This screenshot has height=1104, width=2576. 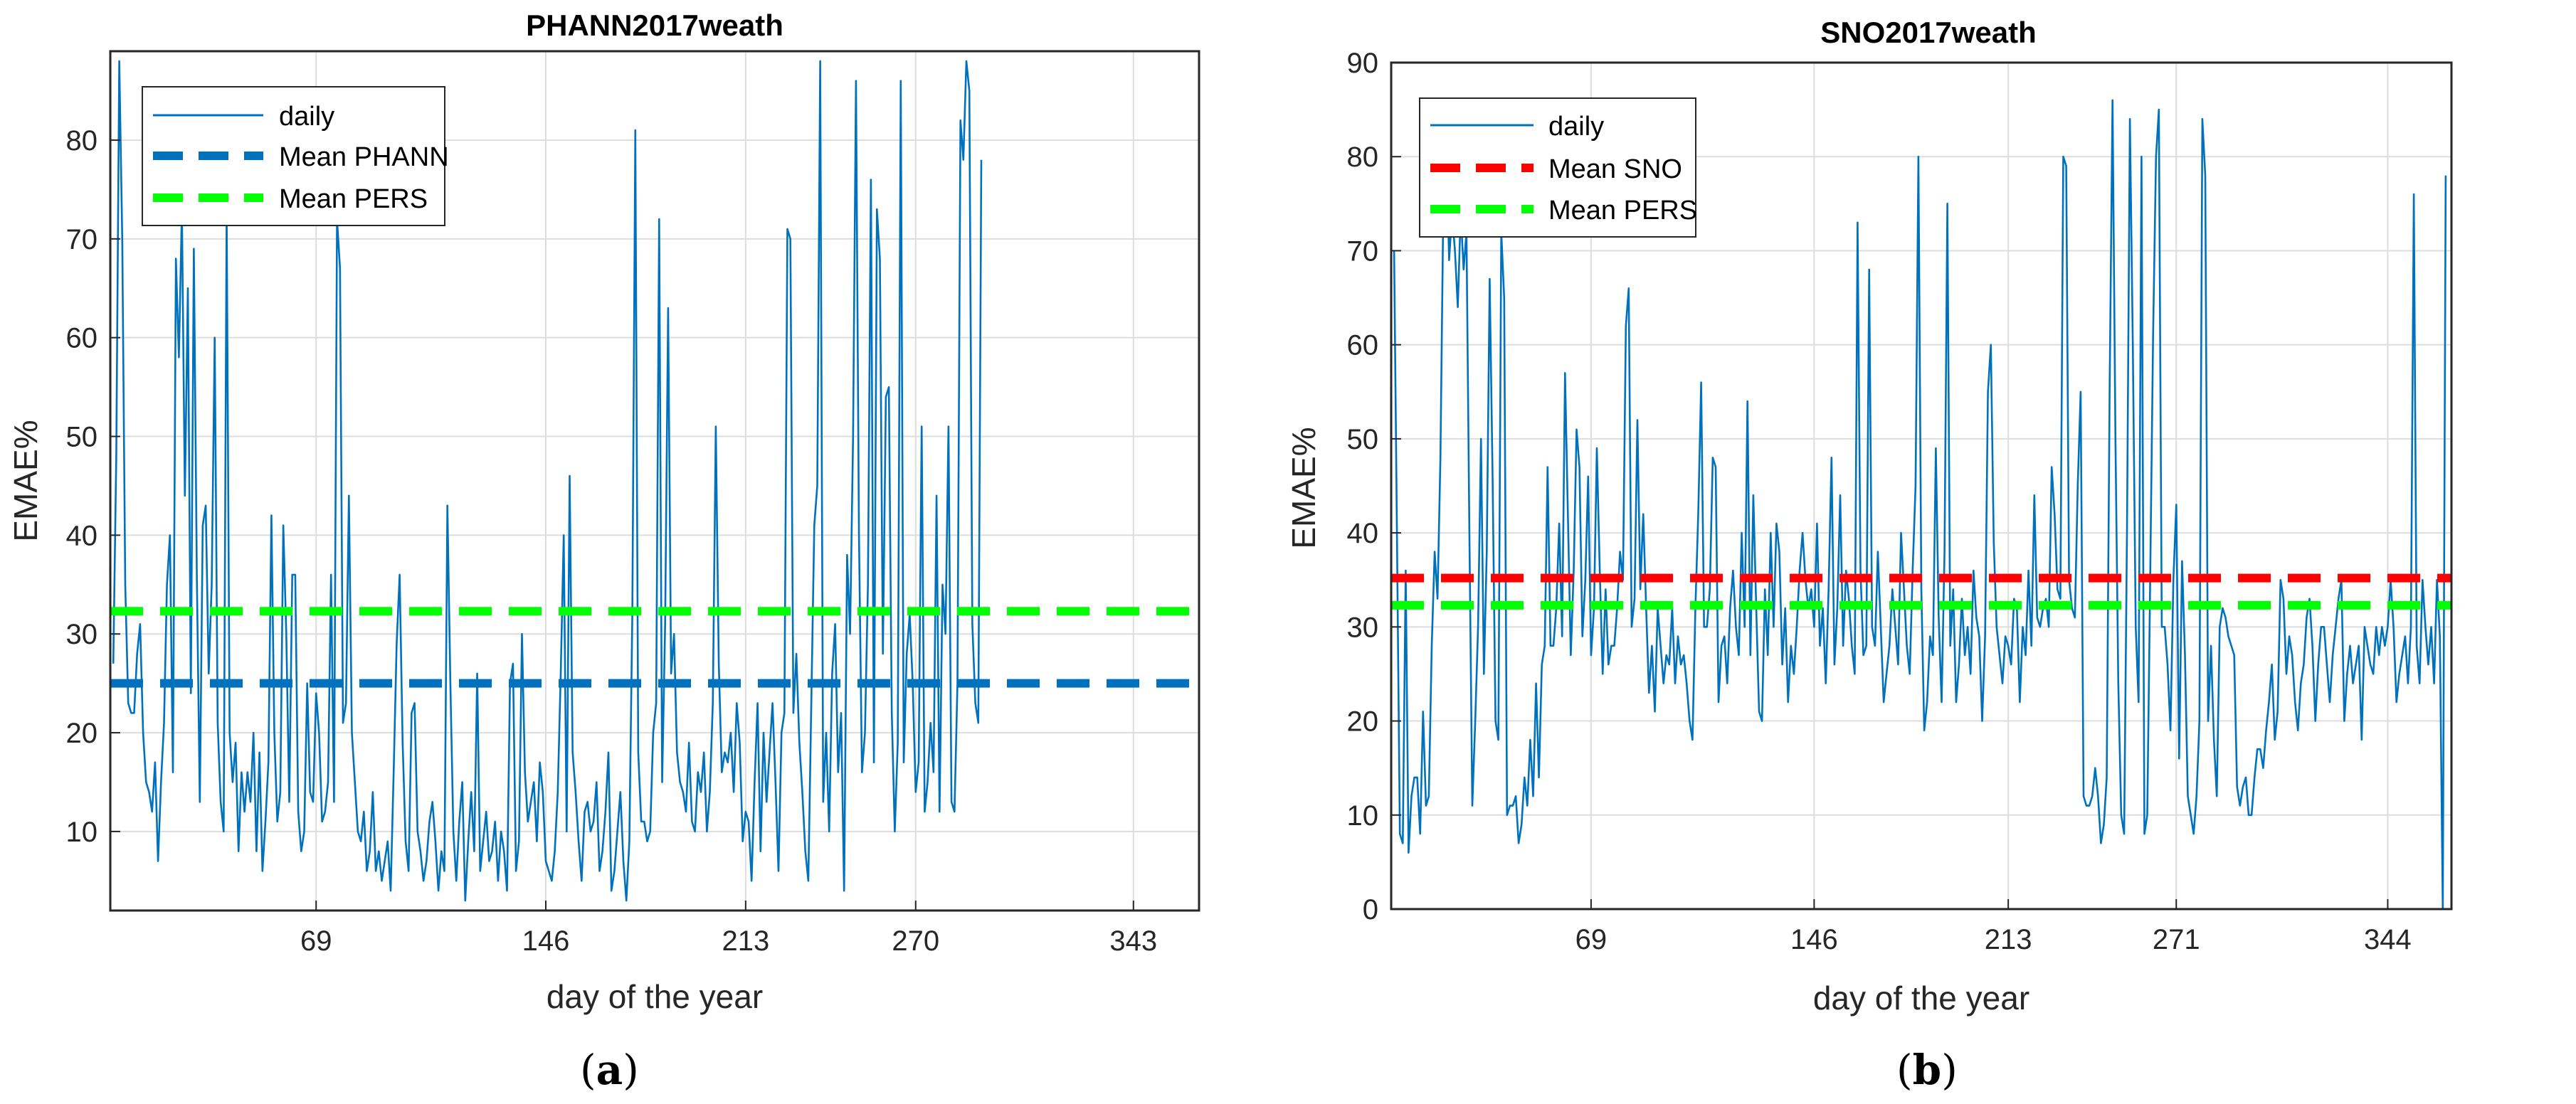 What do you see at coordinates (307, 117) in the screenshot?
I see `legend-label-daily-a: daily` at bounding box center [307, 117].